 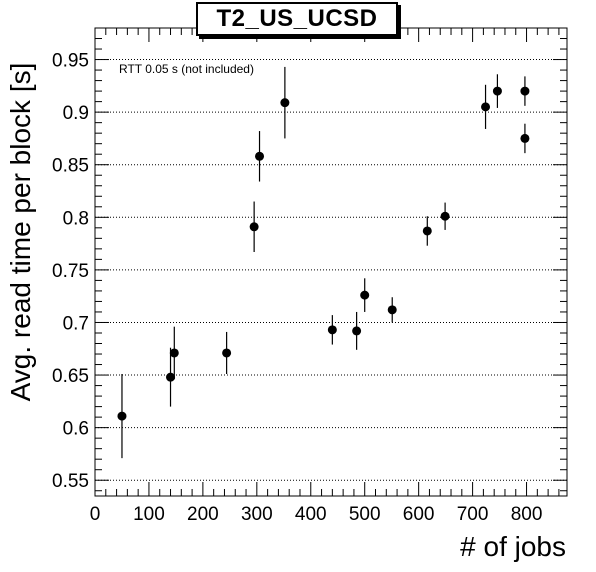 What do you see at coordinates (20, 232) in the screenshot?
I see `y-axis-label: Avg. read time per block [s]` at bounding box center [20, 232].